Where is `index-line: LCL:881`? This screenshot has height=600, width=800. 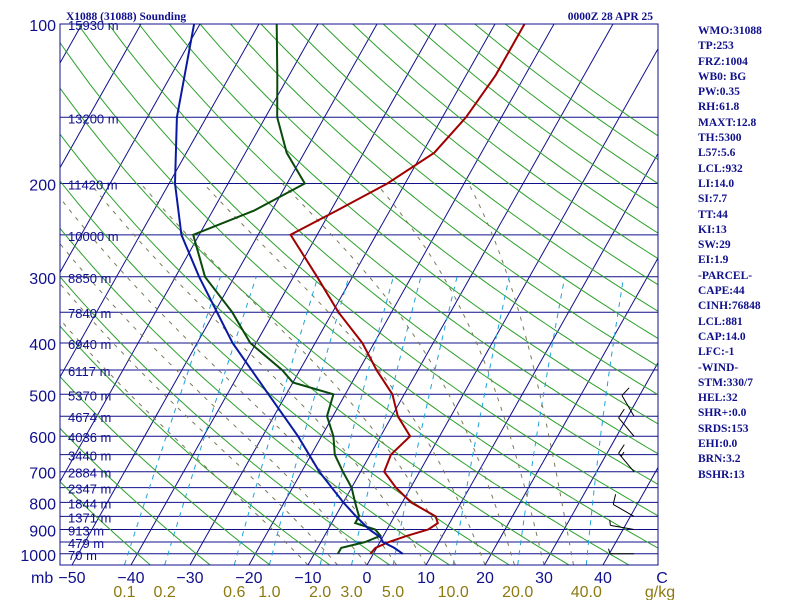
index-line: LCL:881 is located at coordinates (720, 321).